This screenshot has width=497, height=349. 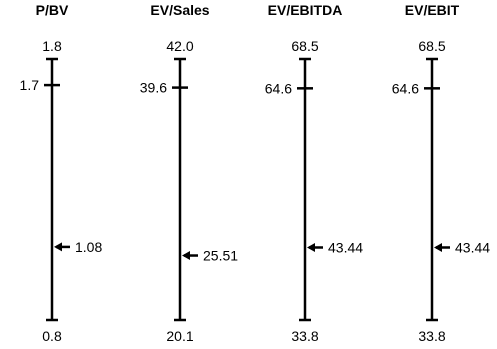 What do you see at coordinates (52, 10) in the screenshot?
I see `panel-title: P/BV` at bounding box center [52, 10].